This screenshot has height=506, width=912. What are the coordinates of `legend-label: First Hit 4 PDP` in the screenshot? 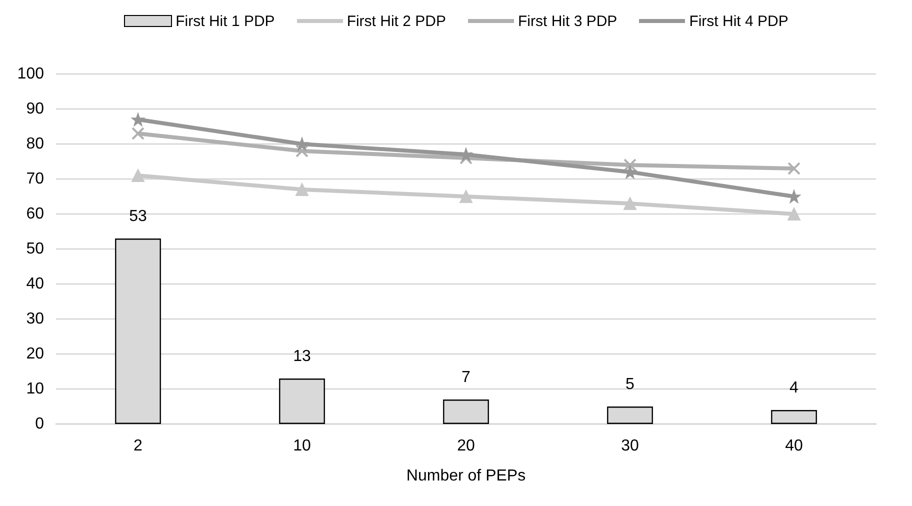 It's located at (738, 21).